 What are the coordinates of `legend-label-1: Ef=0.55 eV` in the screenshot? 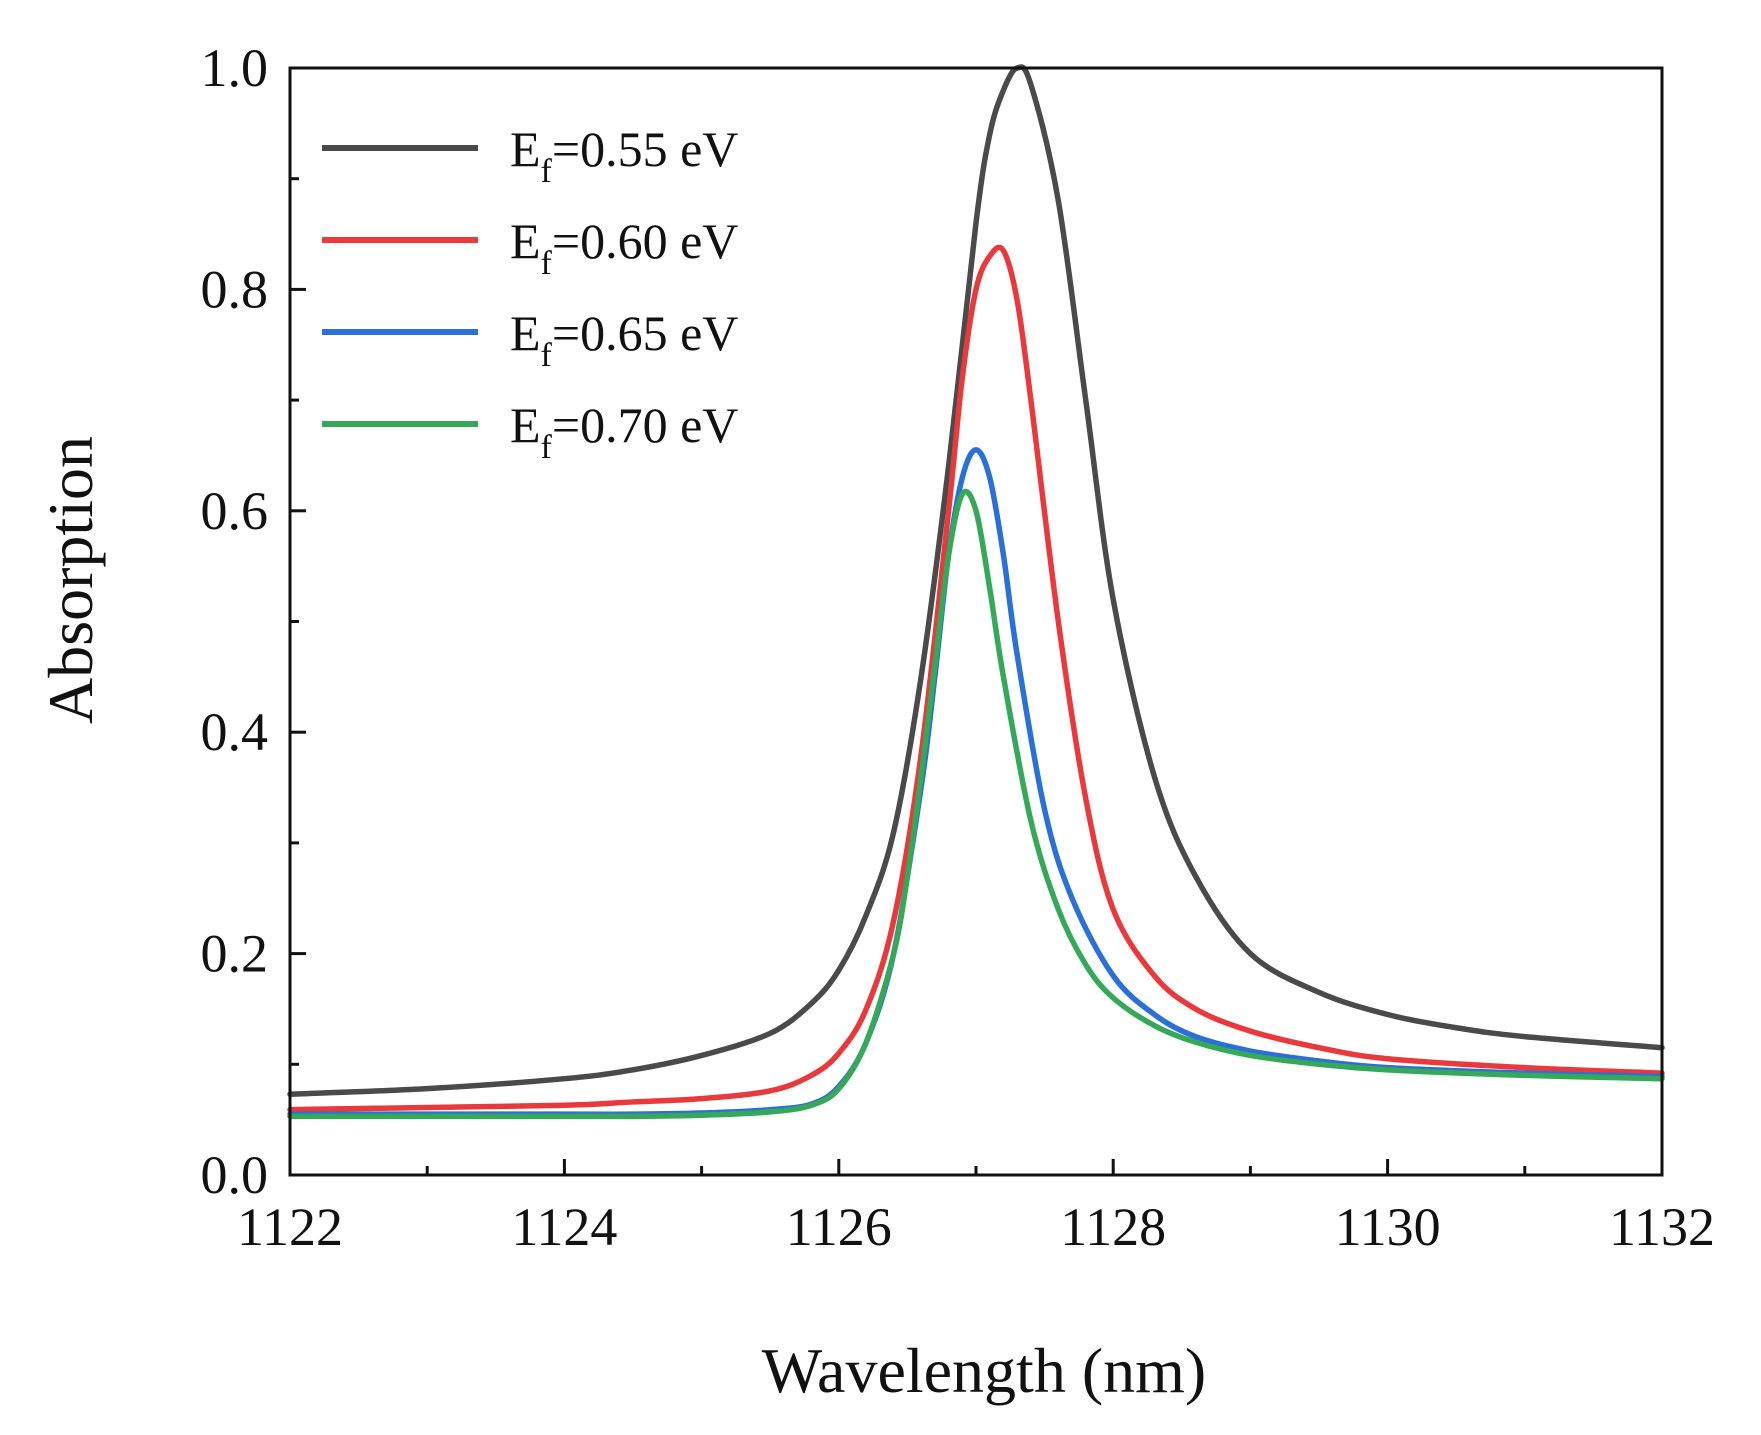 It's located at (624, 155).